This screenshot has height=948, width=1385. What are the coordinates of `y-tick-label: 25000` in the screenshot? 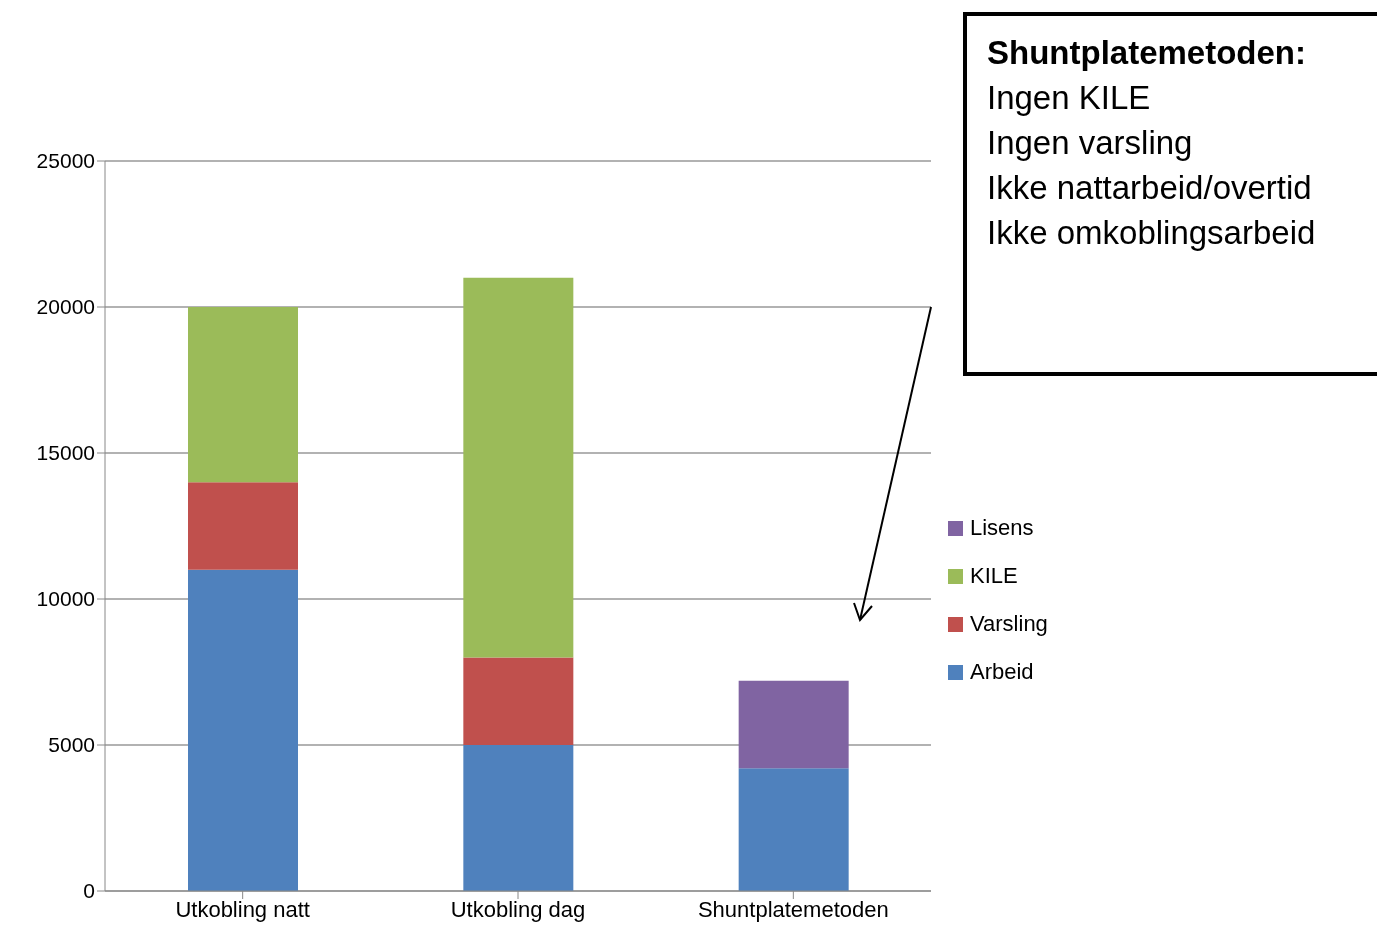 It's located at (65, 161).